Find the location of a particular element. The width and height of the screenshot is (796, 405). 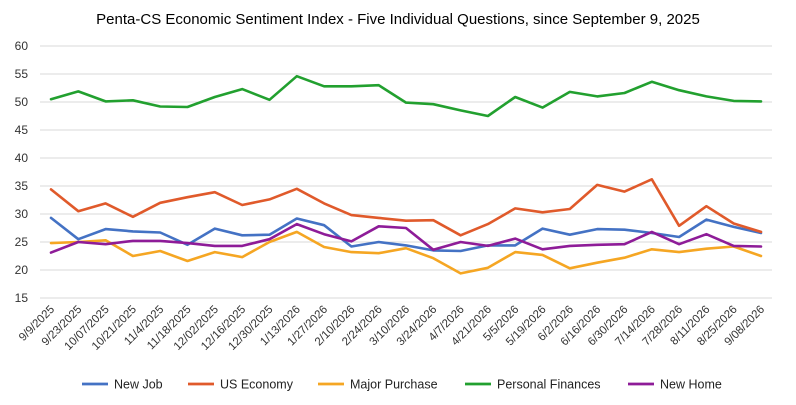

series-line-personal-finances is located at coordinates (406, 96).